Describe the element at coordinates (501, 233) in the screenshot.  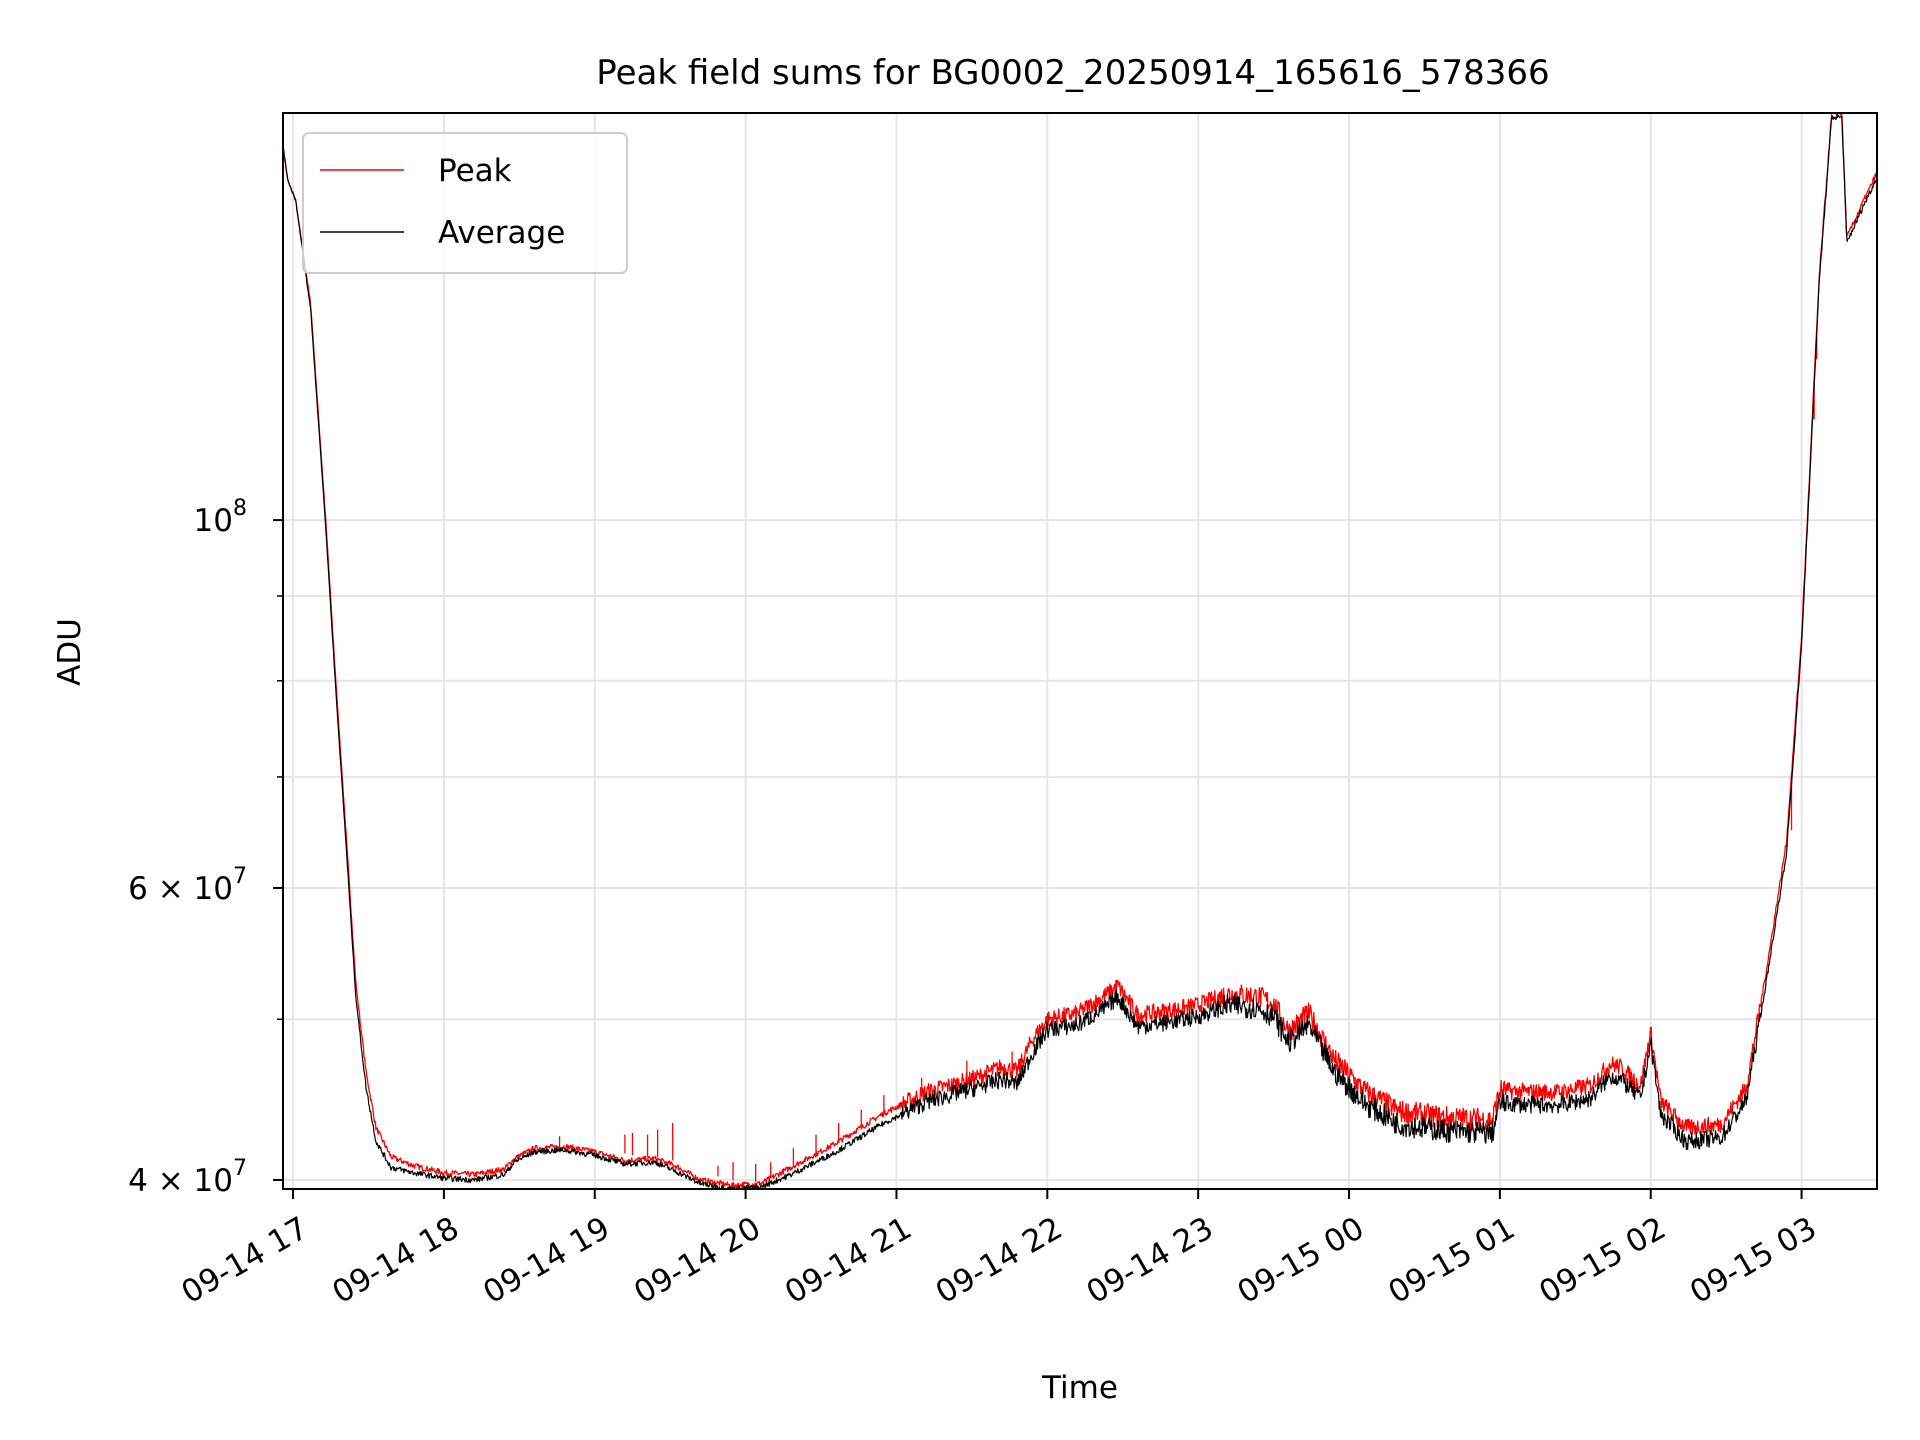
I see `legend-average-label: Average` at that location.